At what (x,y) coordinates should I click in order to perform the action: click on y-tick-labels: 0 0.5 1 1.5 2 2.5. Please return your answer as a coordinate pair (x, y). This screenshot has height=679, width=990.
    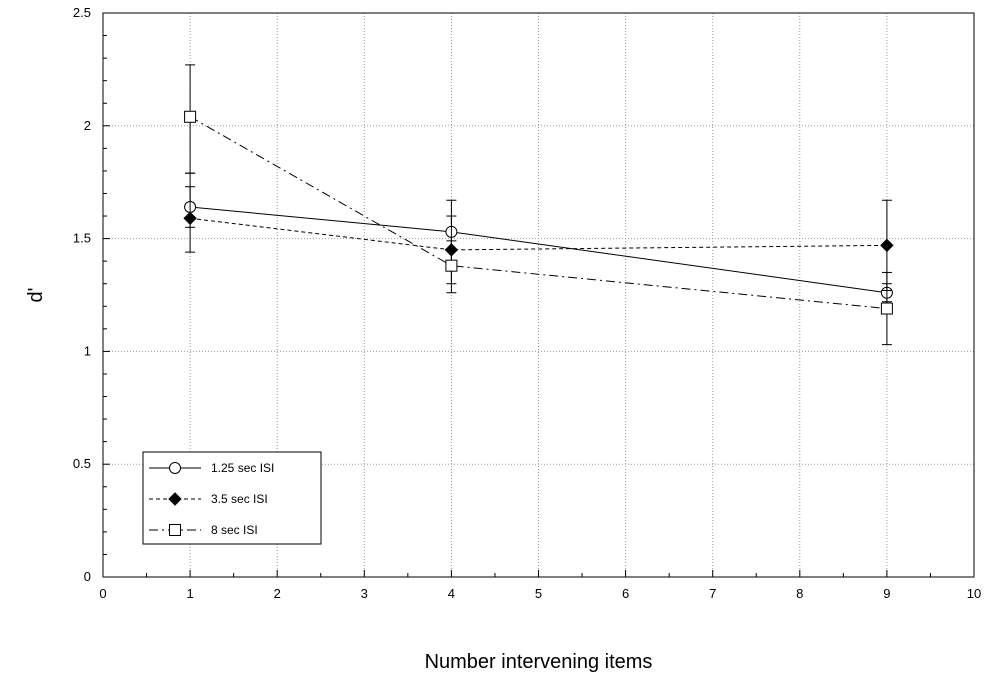
    Looking at the image, I should click on (82, 294).